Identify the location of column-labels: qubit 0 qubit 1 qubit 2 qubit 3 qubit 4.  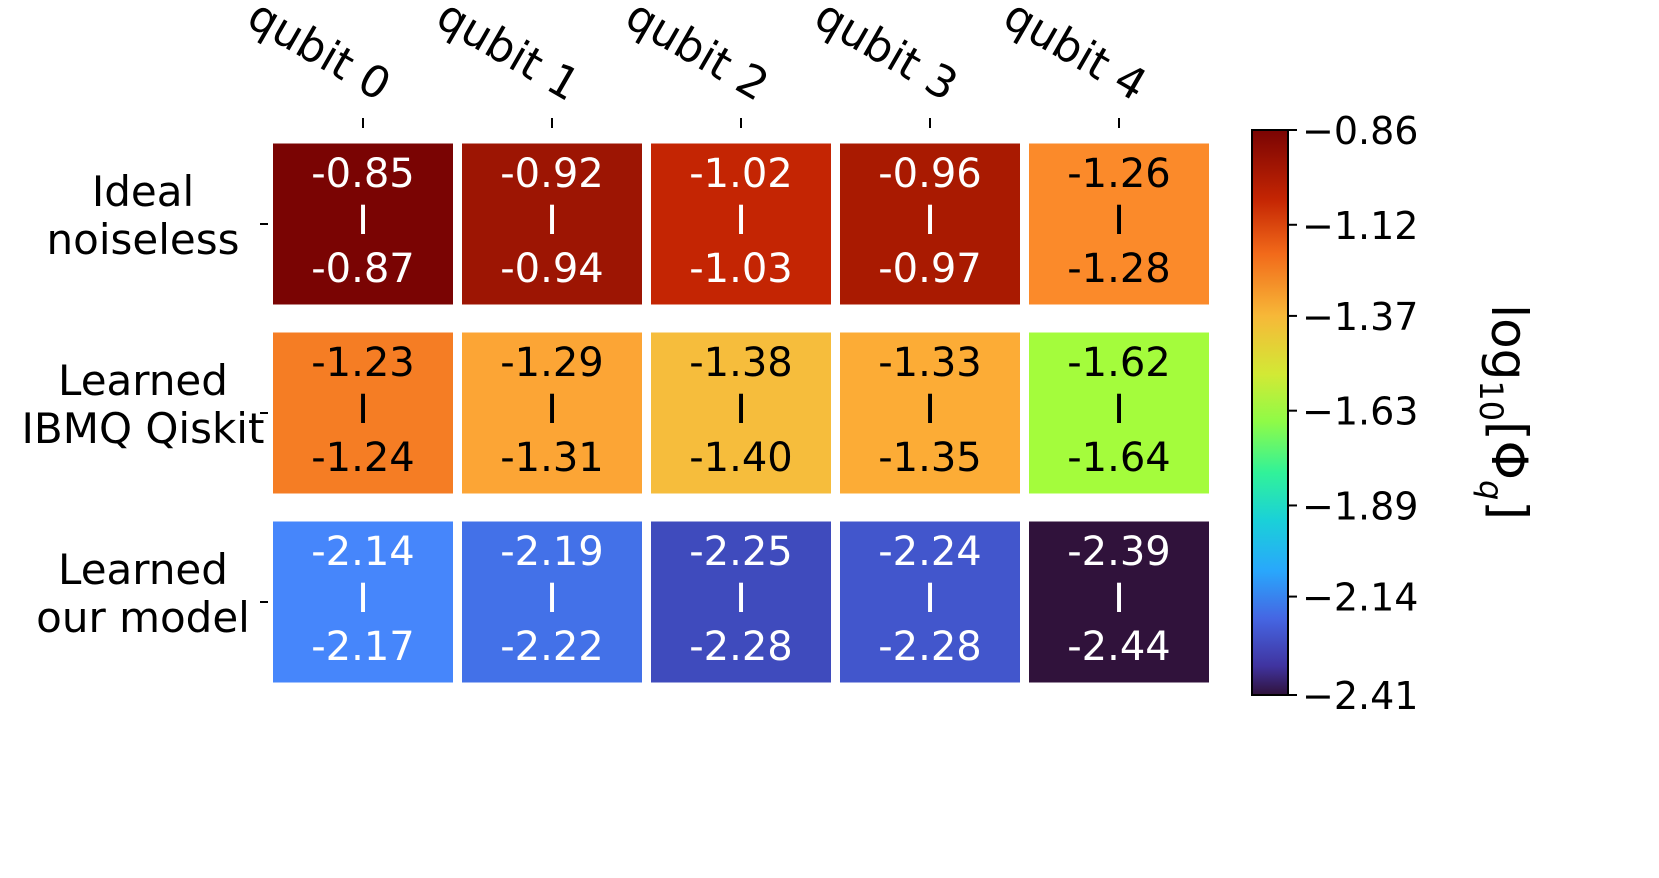
(697, 64).